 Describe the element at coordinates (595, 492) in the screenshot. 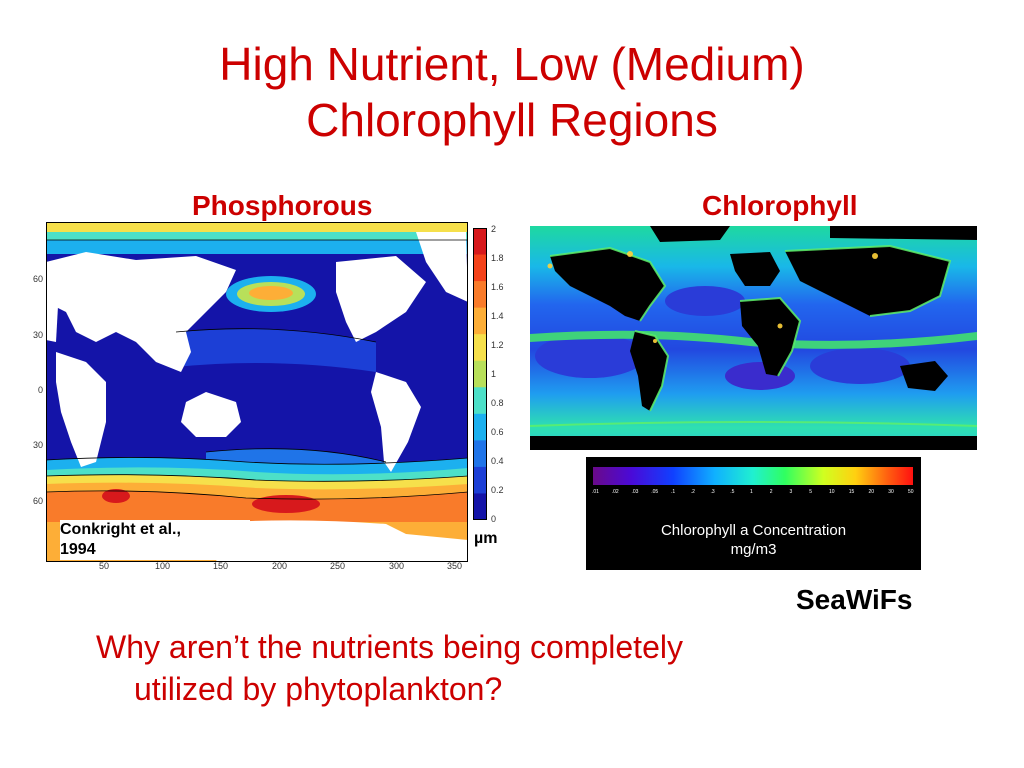

I see `legend-tick: .01` at that location.